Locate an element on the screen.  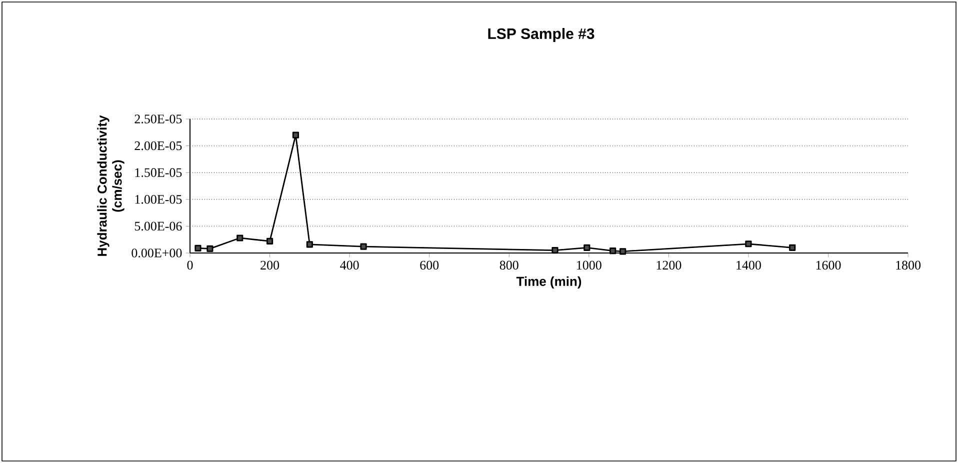
y-tick-label: 5.00E-06 is located at coordinates (158, 226).